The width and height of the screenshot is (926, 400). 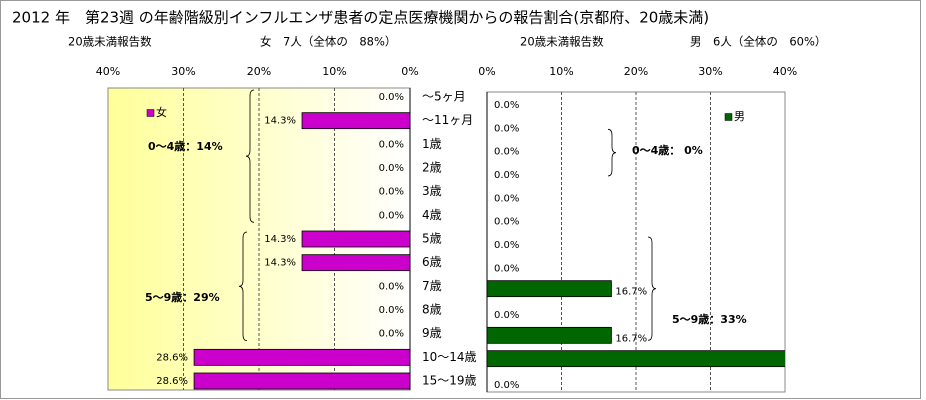 What do you see at coordinates (161, 112) in the screenshot?
I see `legend-label: 女` at bounding box center [161, 112].